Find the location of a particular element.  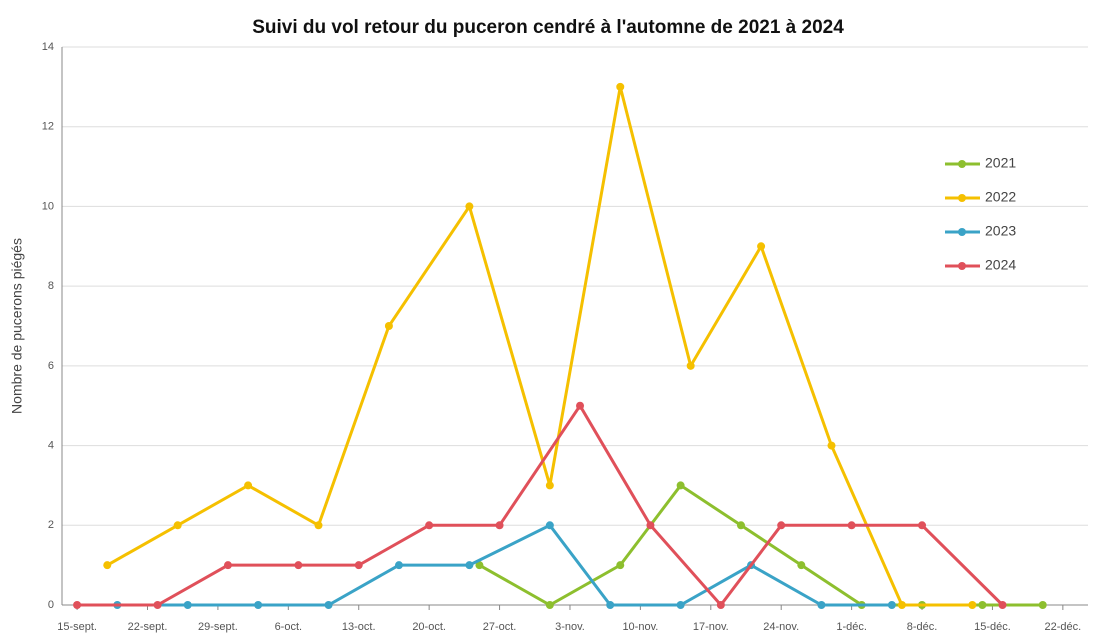

y-tick-label: 4 is located at coordinates (51, 445).